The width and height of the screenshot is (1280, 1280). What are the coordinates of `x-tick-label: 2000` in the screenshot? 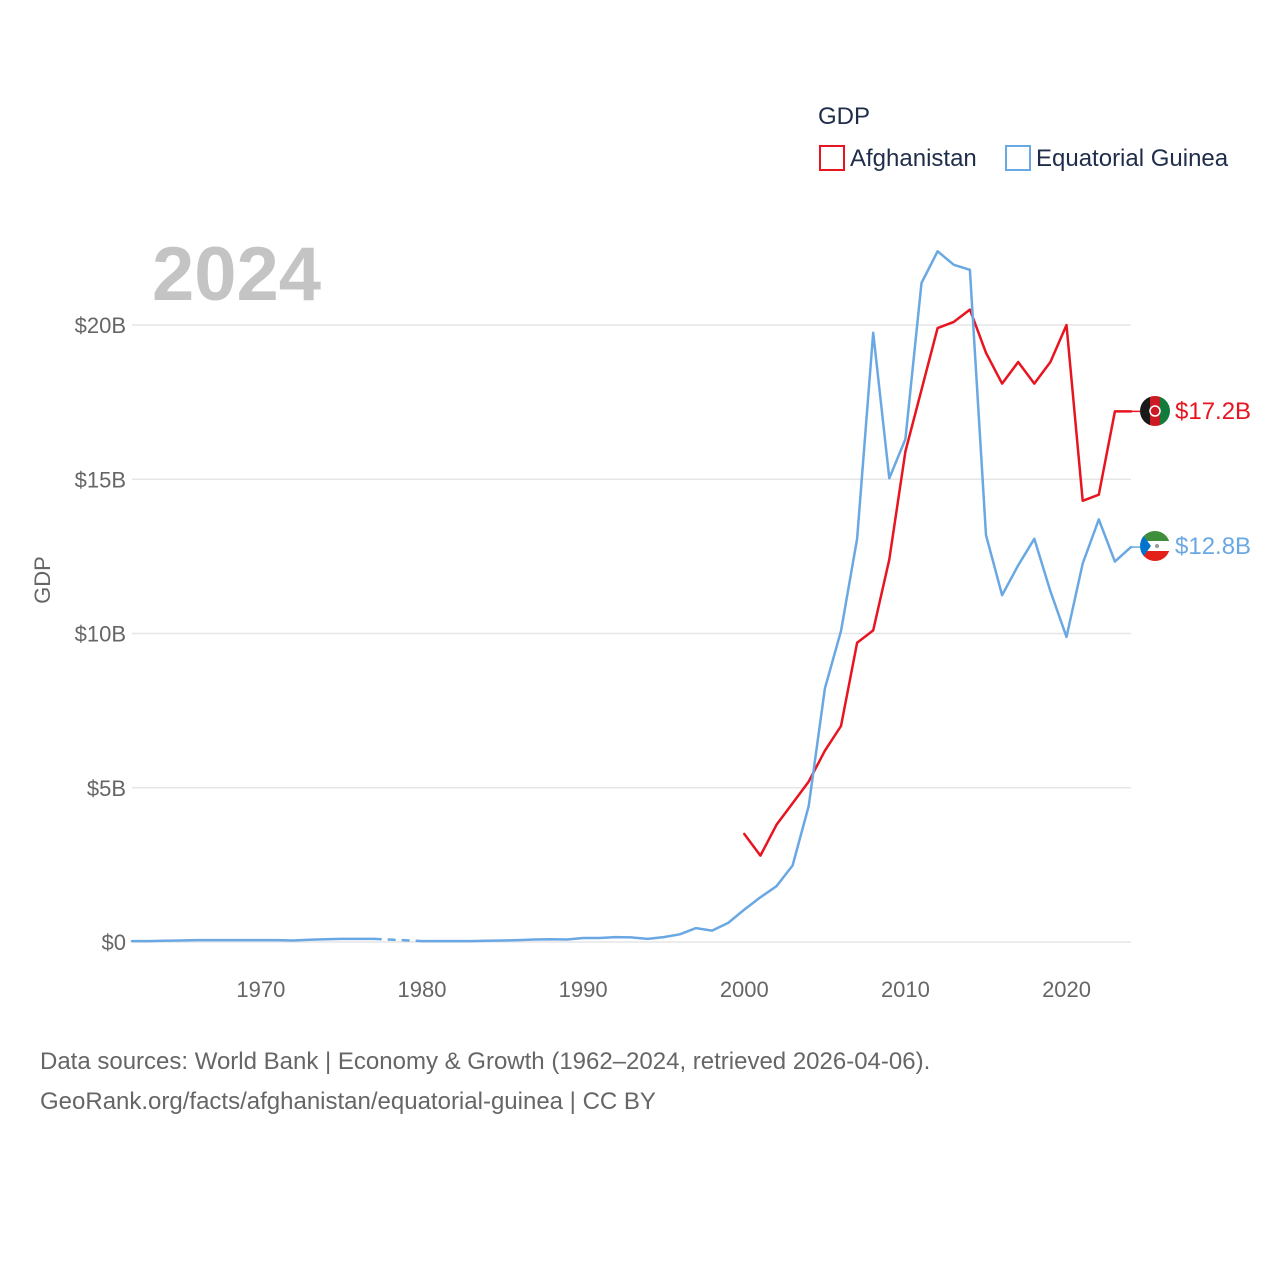 It's located at (744, 989).